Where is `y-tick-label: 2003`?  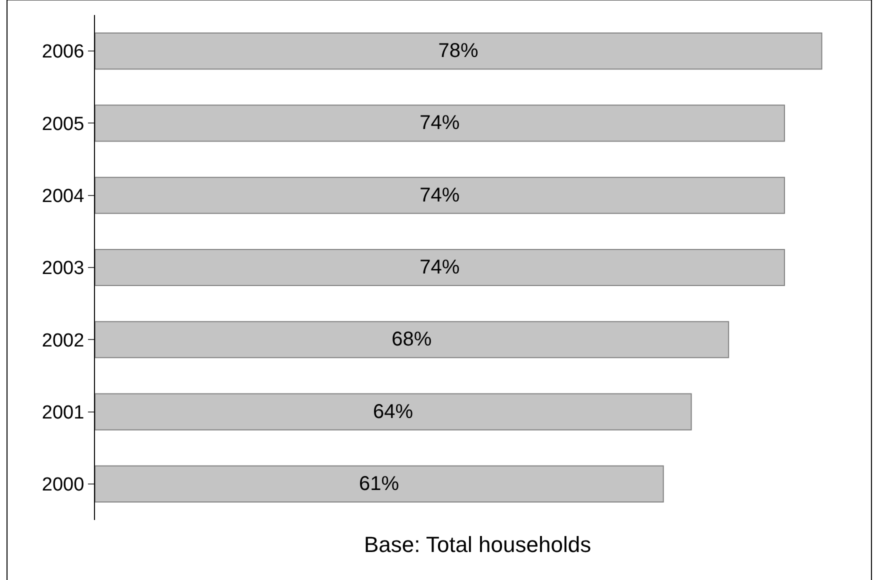
y-tick-label: 2003 is located at coordinates (63, 269).